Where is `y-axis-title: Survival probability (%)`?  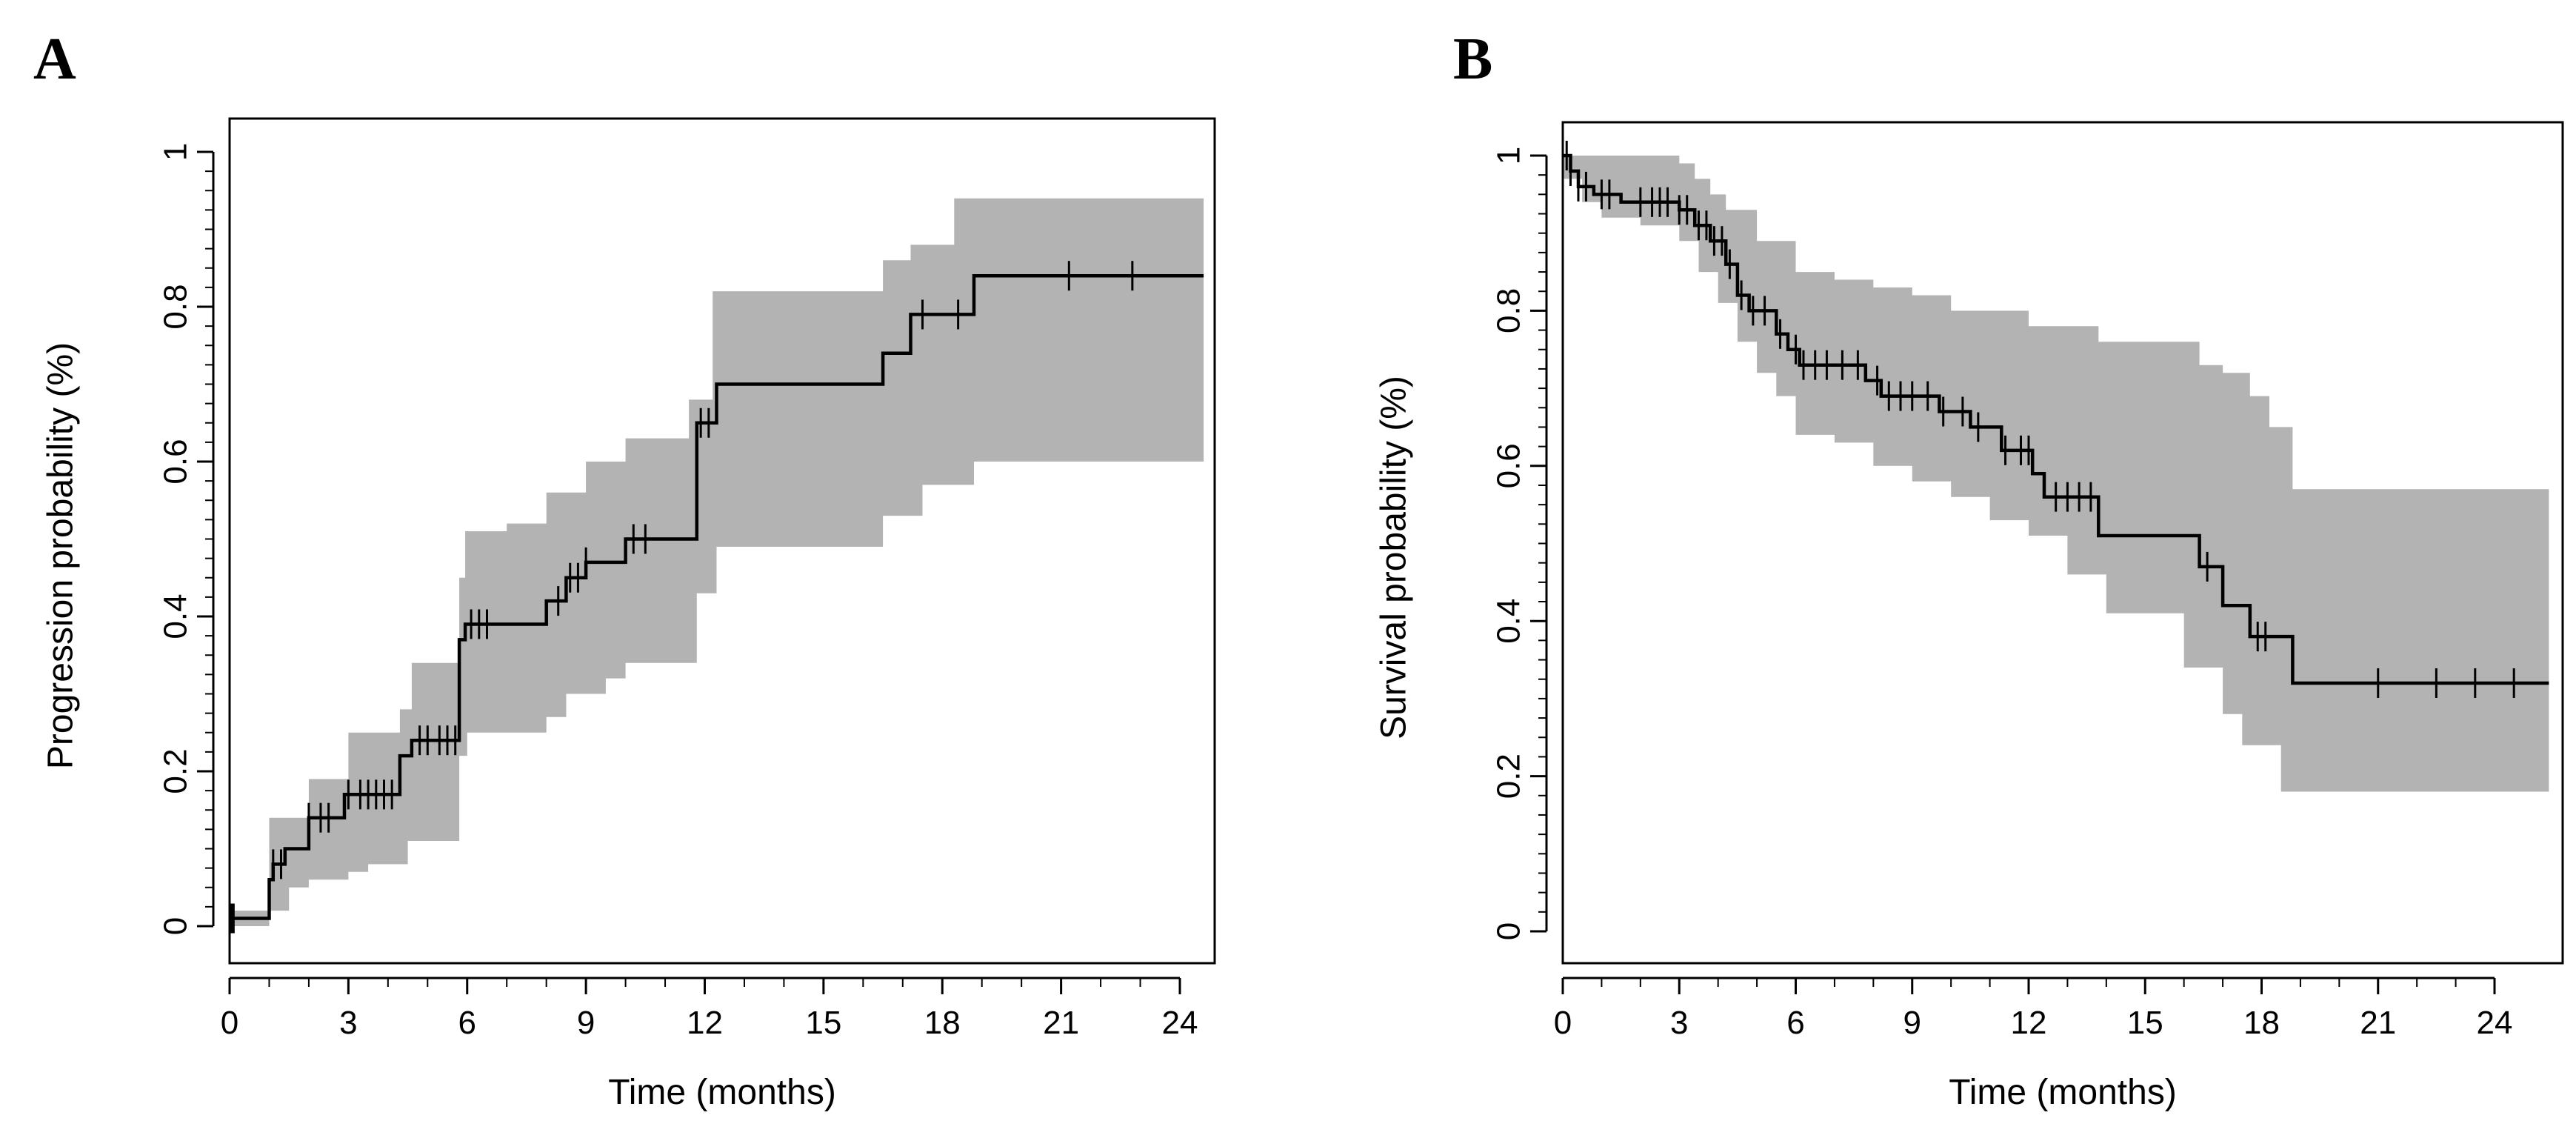
y-axis-title: Survival probability (%) is located at coordinates (1394, 558).